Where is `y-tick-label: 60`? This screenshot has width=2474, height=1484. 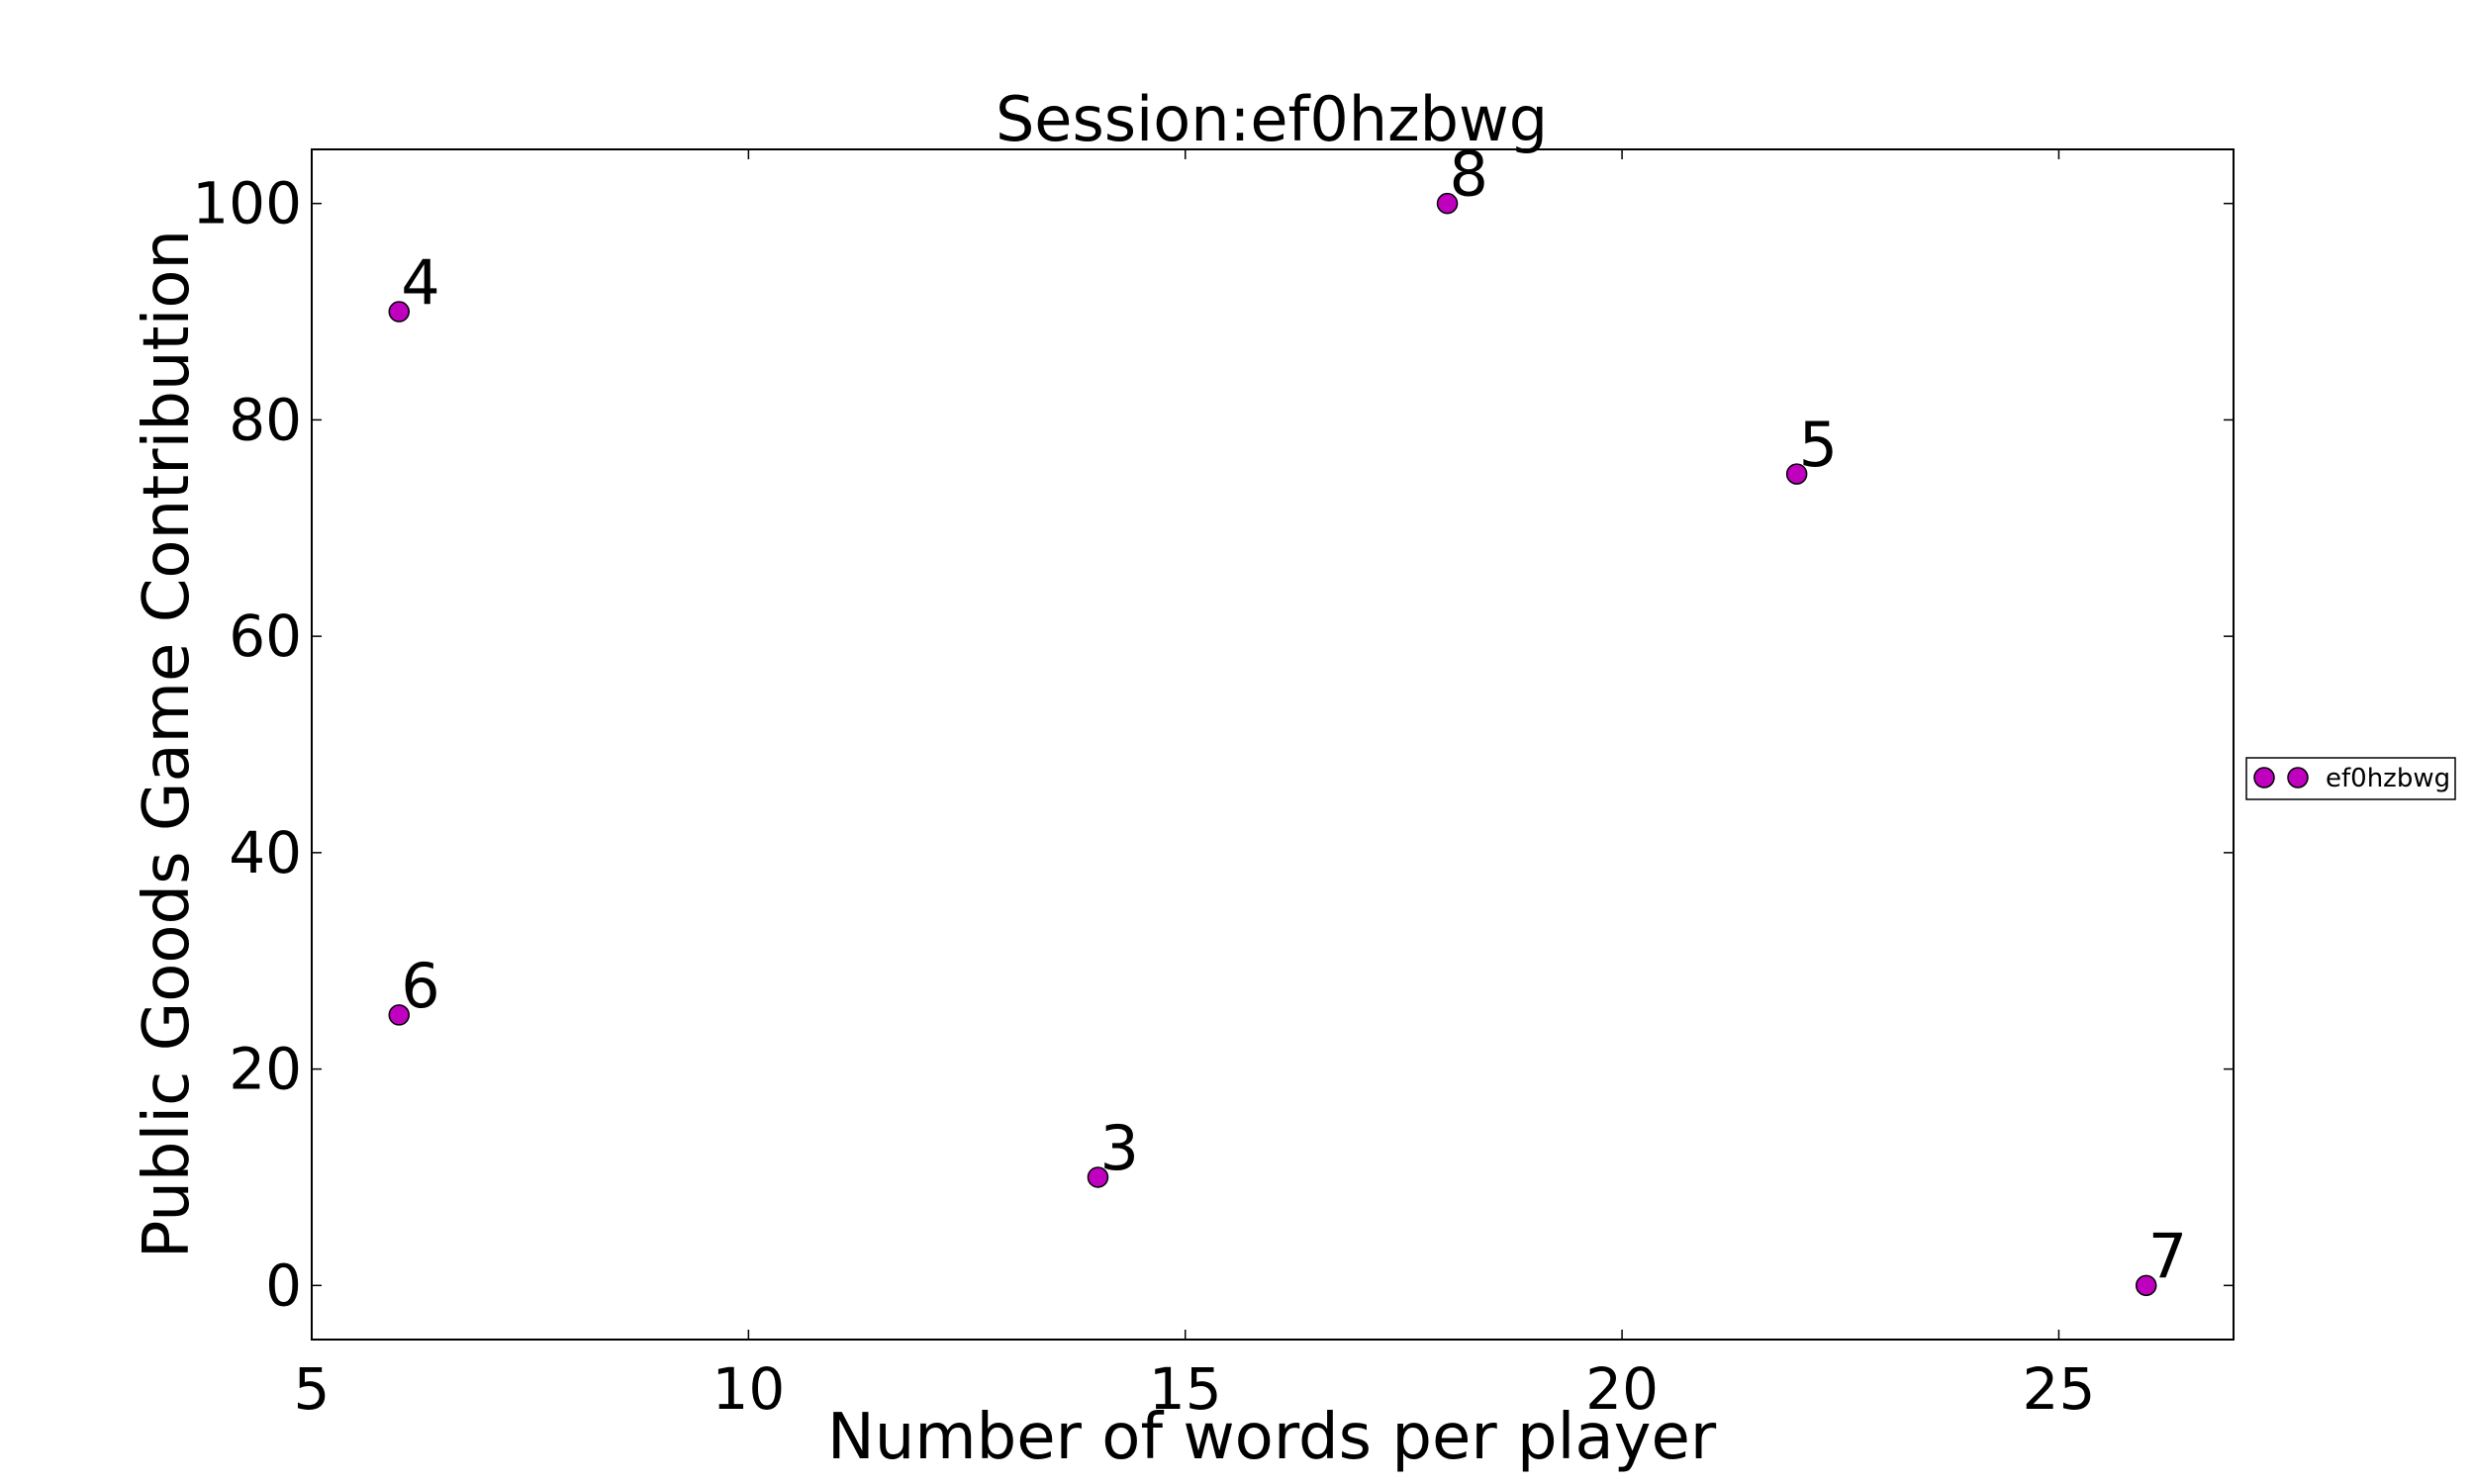
y-tick-label: 60 is located at coordinates (265, 636).